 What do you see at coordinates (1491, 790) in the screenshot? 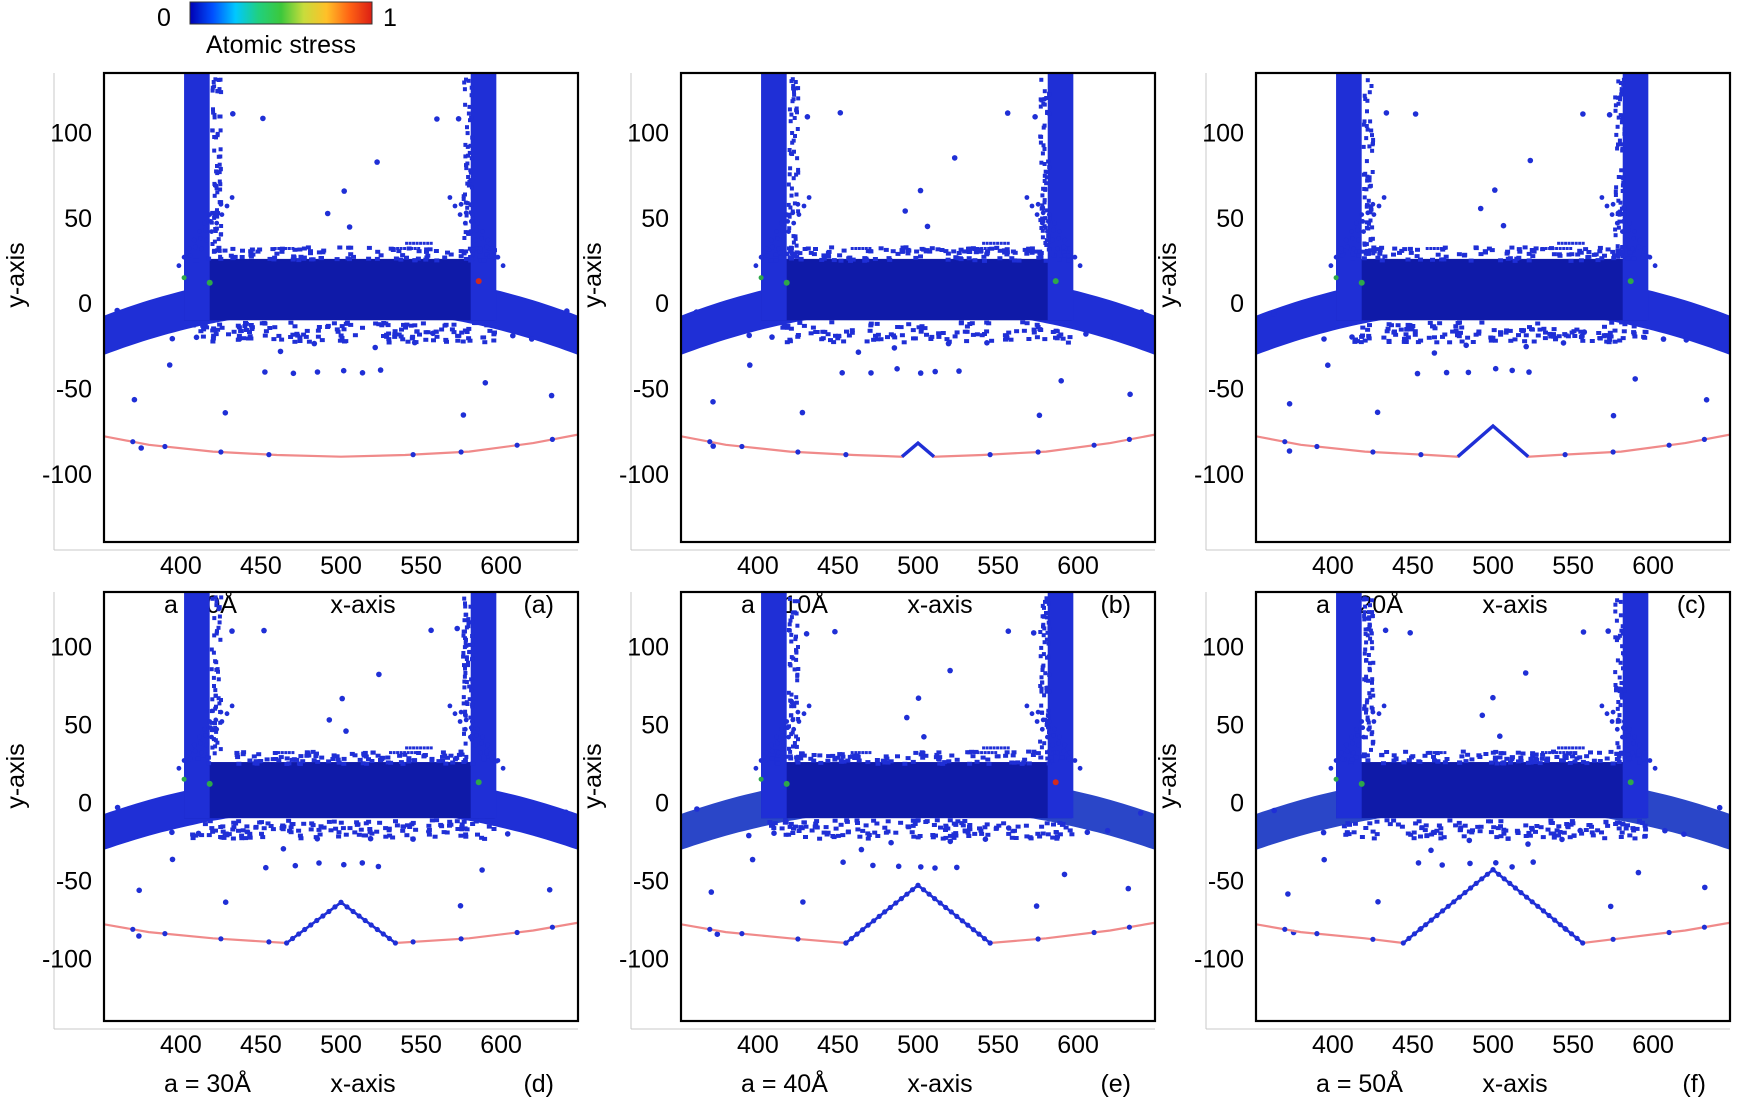
I see `bonded-region` at bounding box center [1491, 790].